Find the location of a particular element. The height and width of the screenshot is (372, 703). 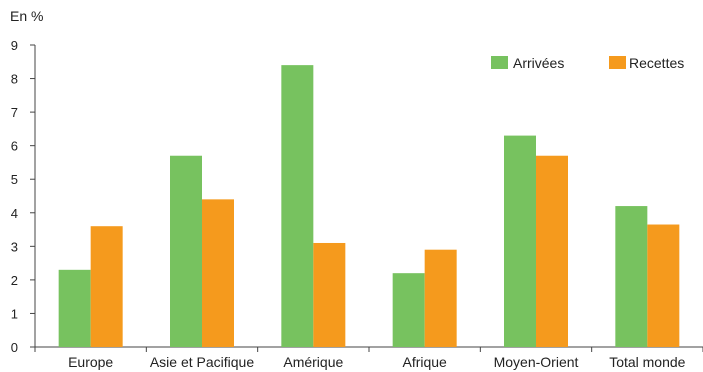

x-category-label: Amérique is located at coordinates (313, 362).